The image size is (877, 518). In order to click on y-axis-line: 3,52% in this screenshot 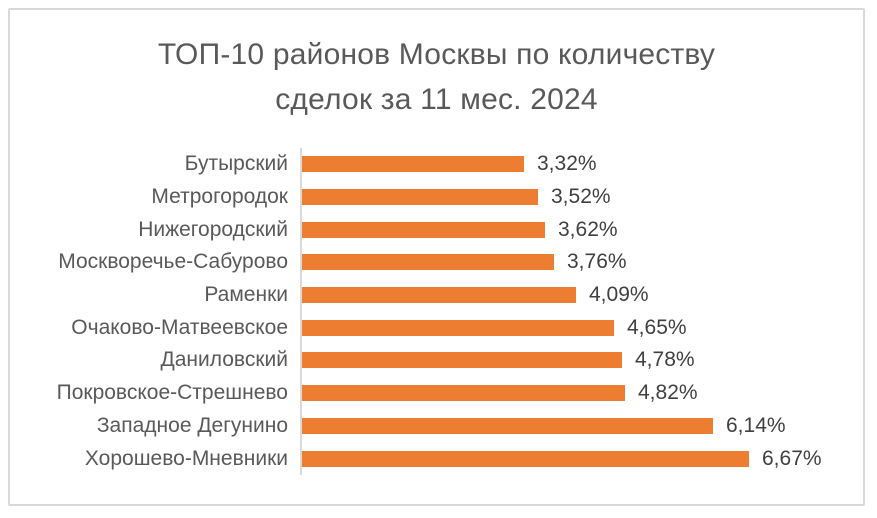, I will do `click(581, 197)`.